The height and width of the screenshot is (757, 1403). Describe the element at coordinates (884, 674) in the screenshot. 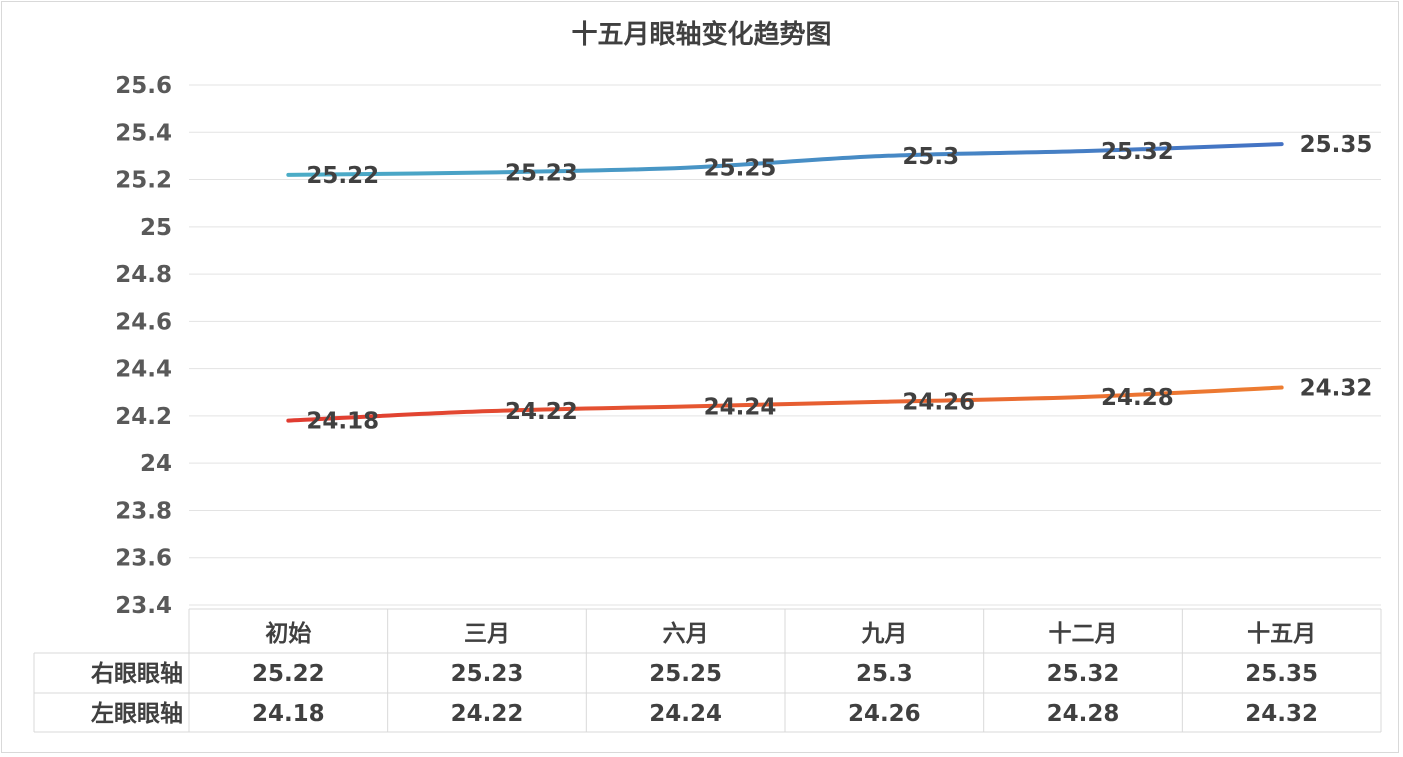

I see `table-value-cell: 25.3` at that location.